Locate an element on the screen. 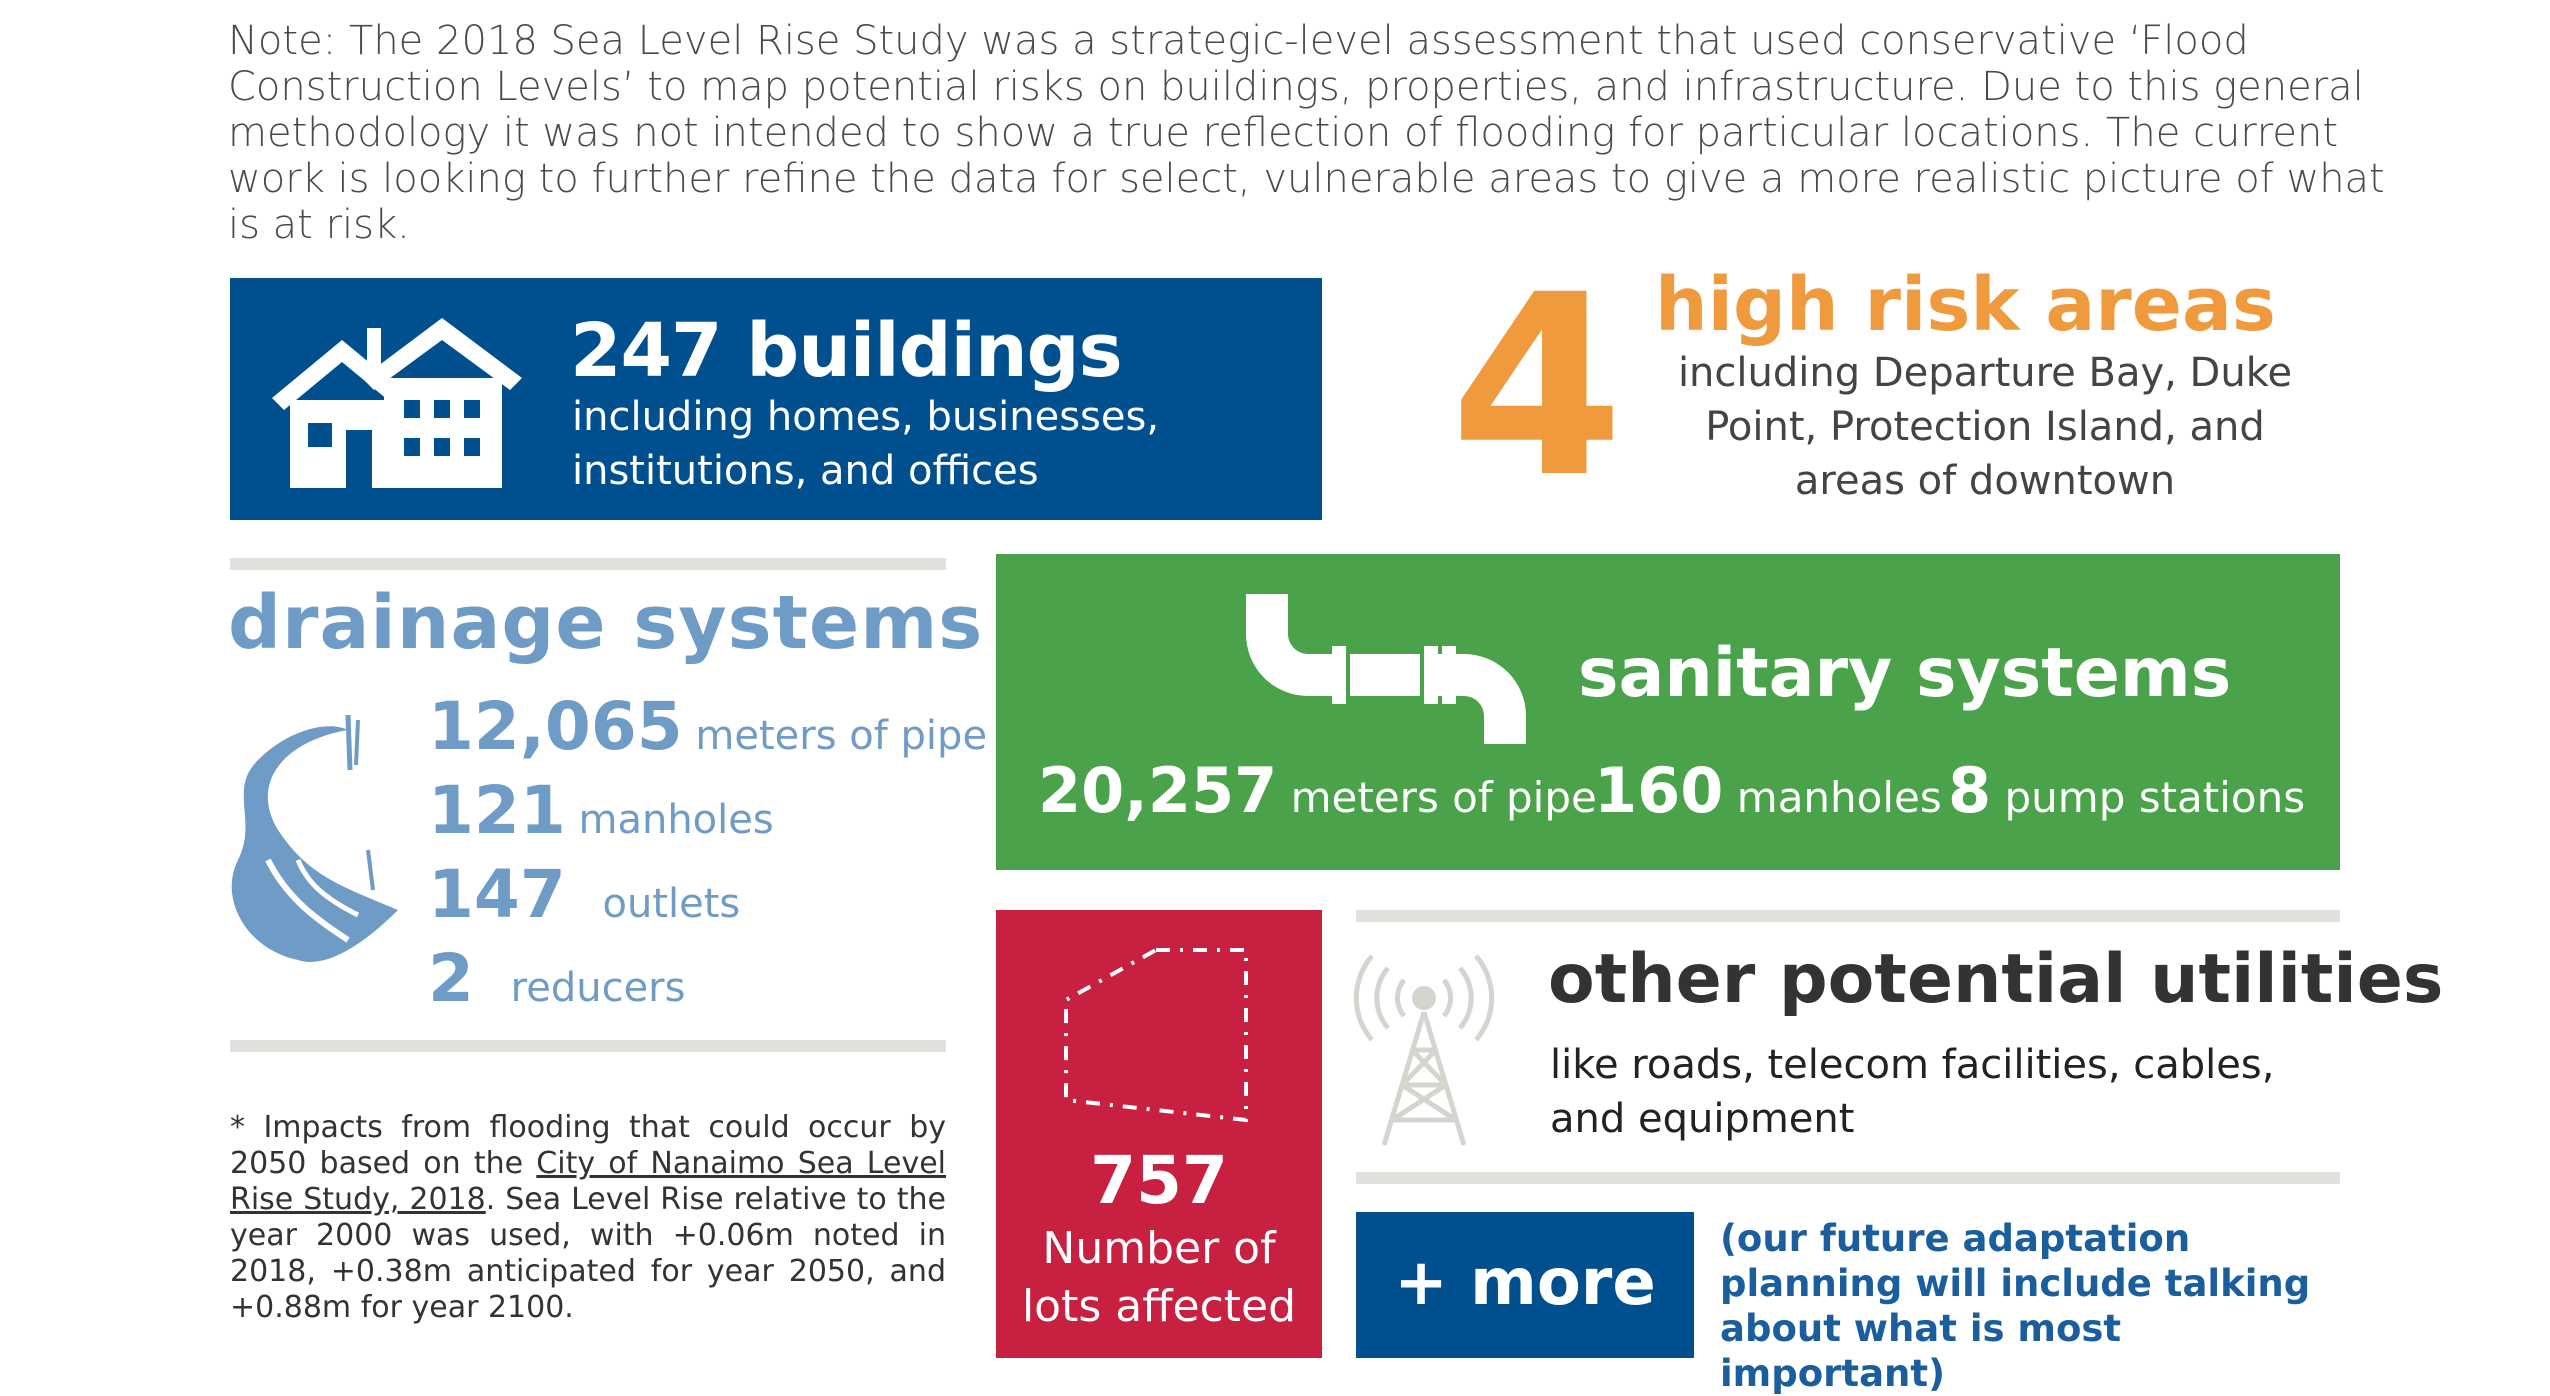 The image size is (2550, 1396). sanitary-stat-pumps: 8 pump stations is located at coordinates (2126, 790).